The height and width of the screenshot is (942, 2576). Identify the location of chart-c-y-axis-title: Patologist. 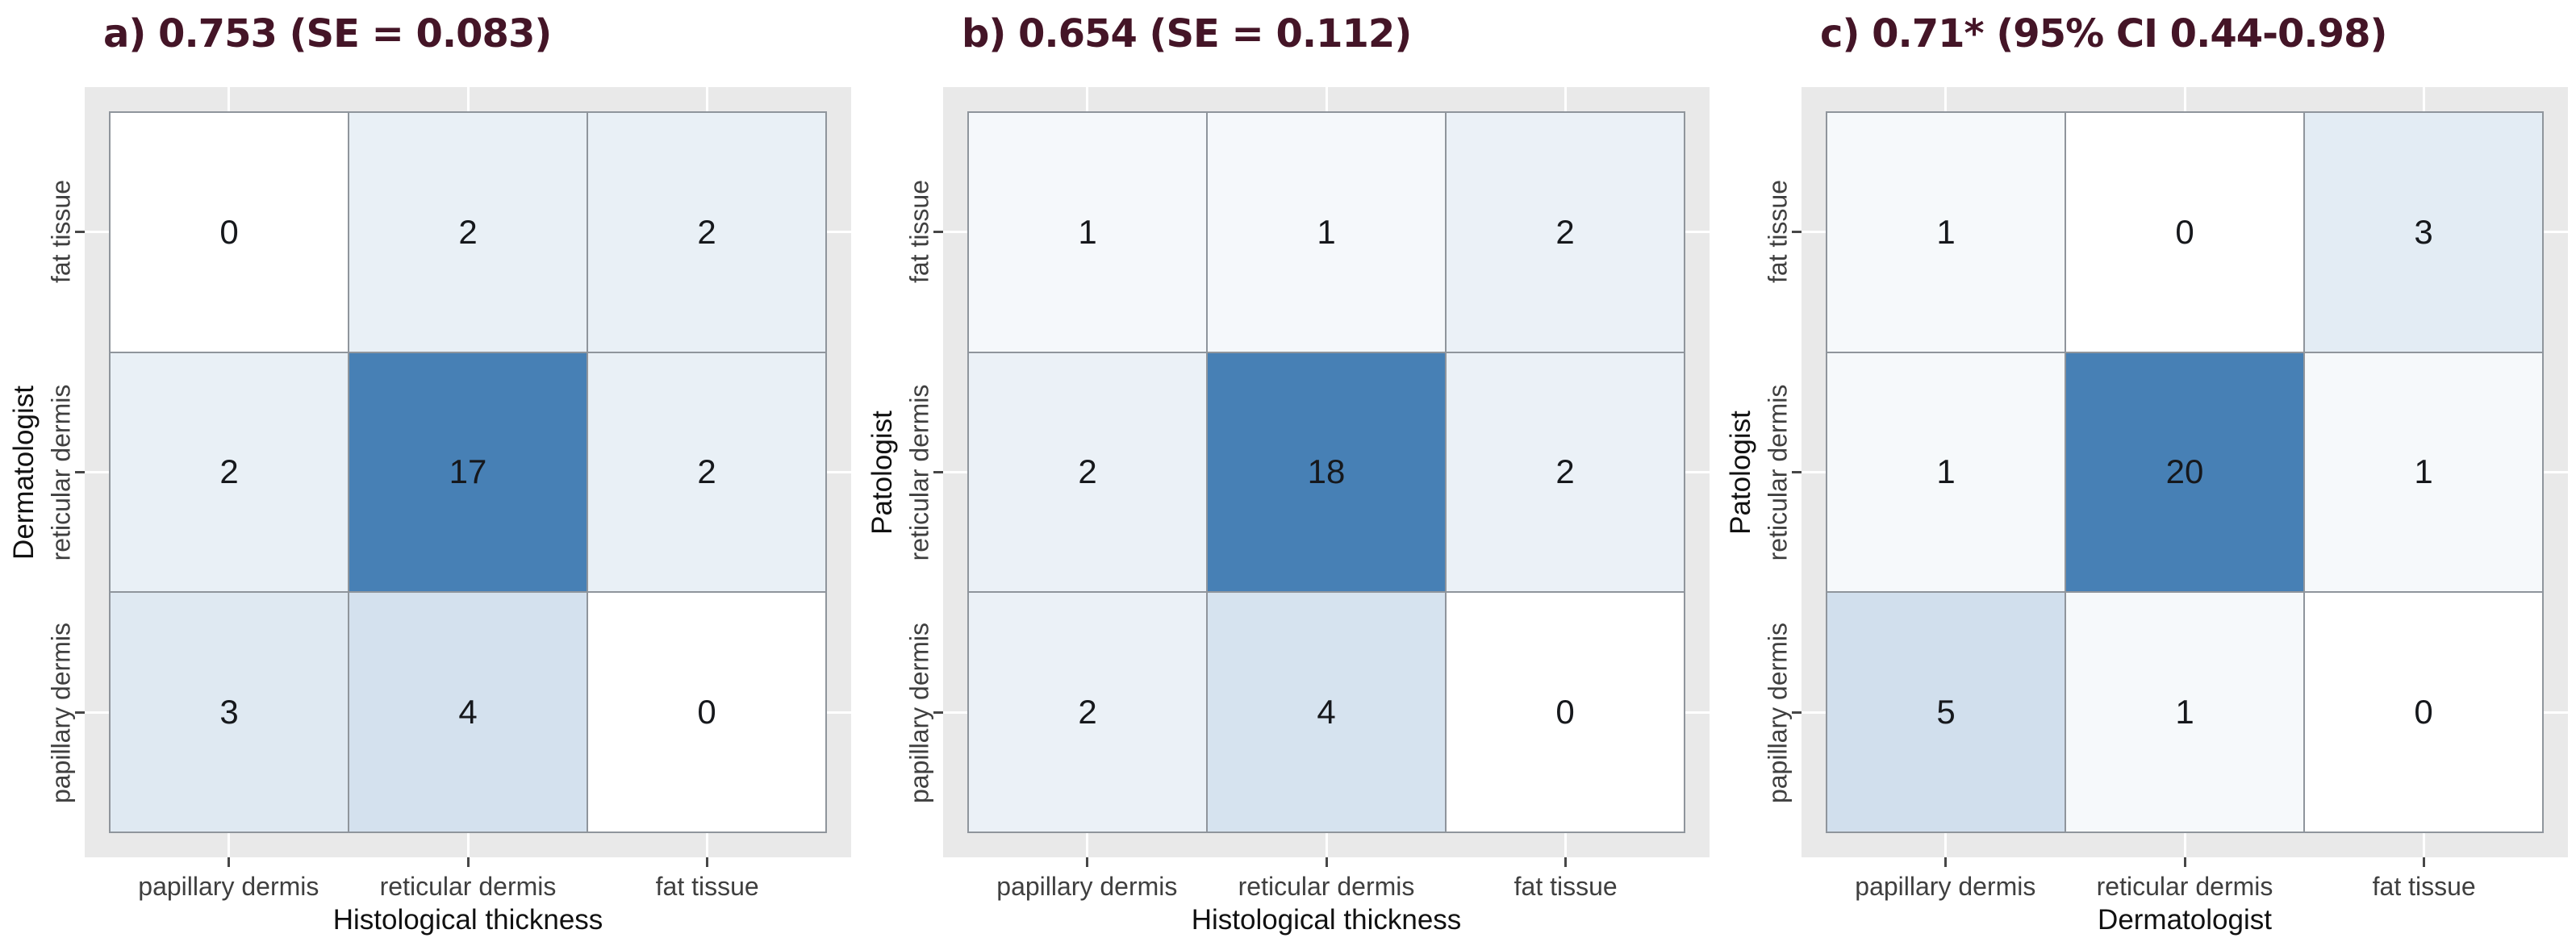
(1740, 472).